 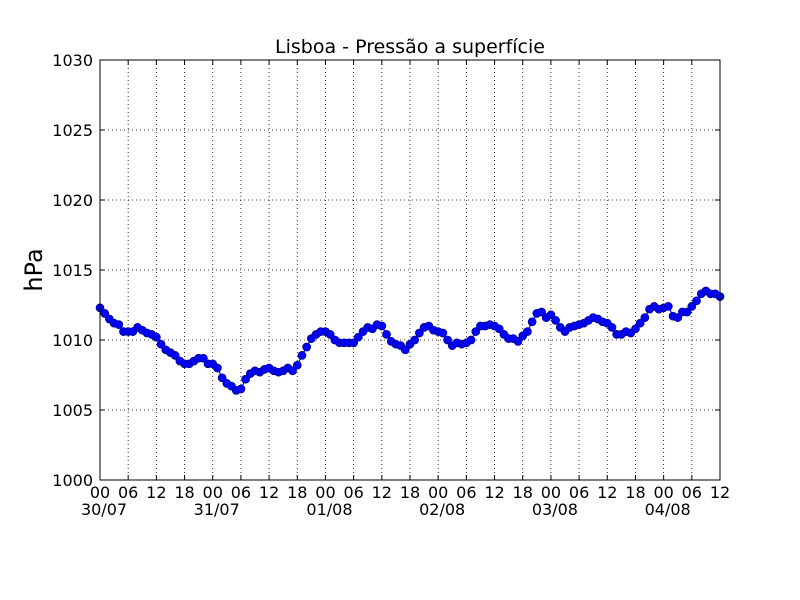 What do you see at coordinates (442, 509) in the screenshot?
I see `x-date-label: 02/08` at bounding box center [442, 509].